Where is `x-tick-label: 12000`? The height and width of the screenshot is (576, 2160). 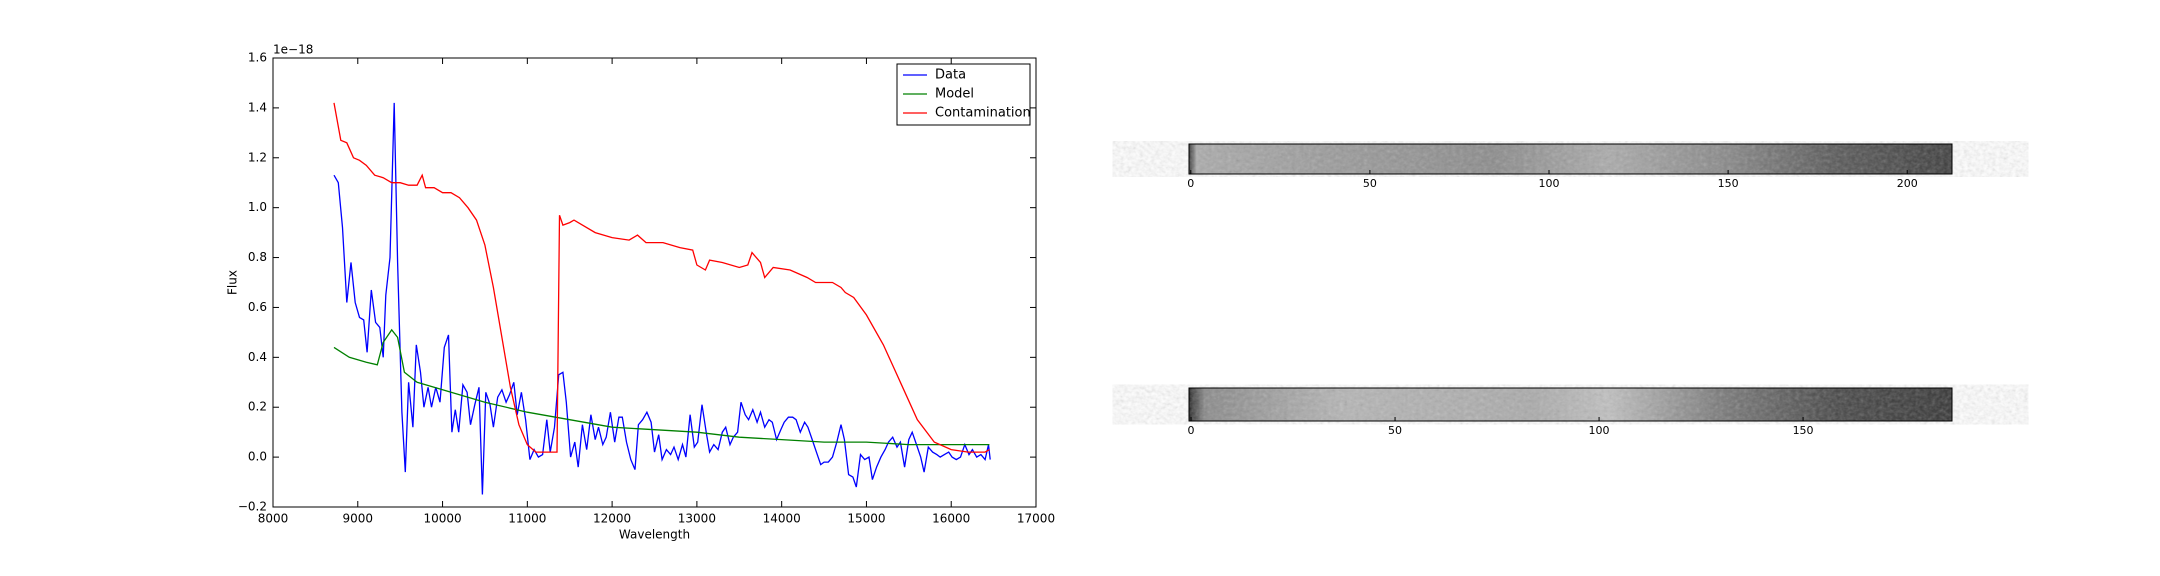
x-tick-label: 12000 is located at coordinates (612, 519).